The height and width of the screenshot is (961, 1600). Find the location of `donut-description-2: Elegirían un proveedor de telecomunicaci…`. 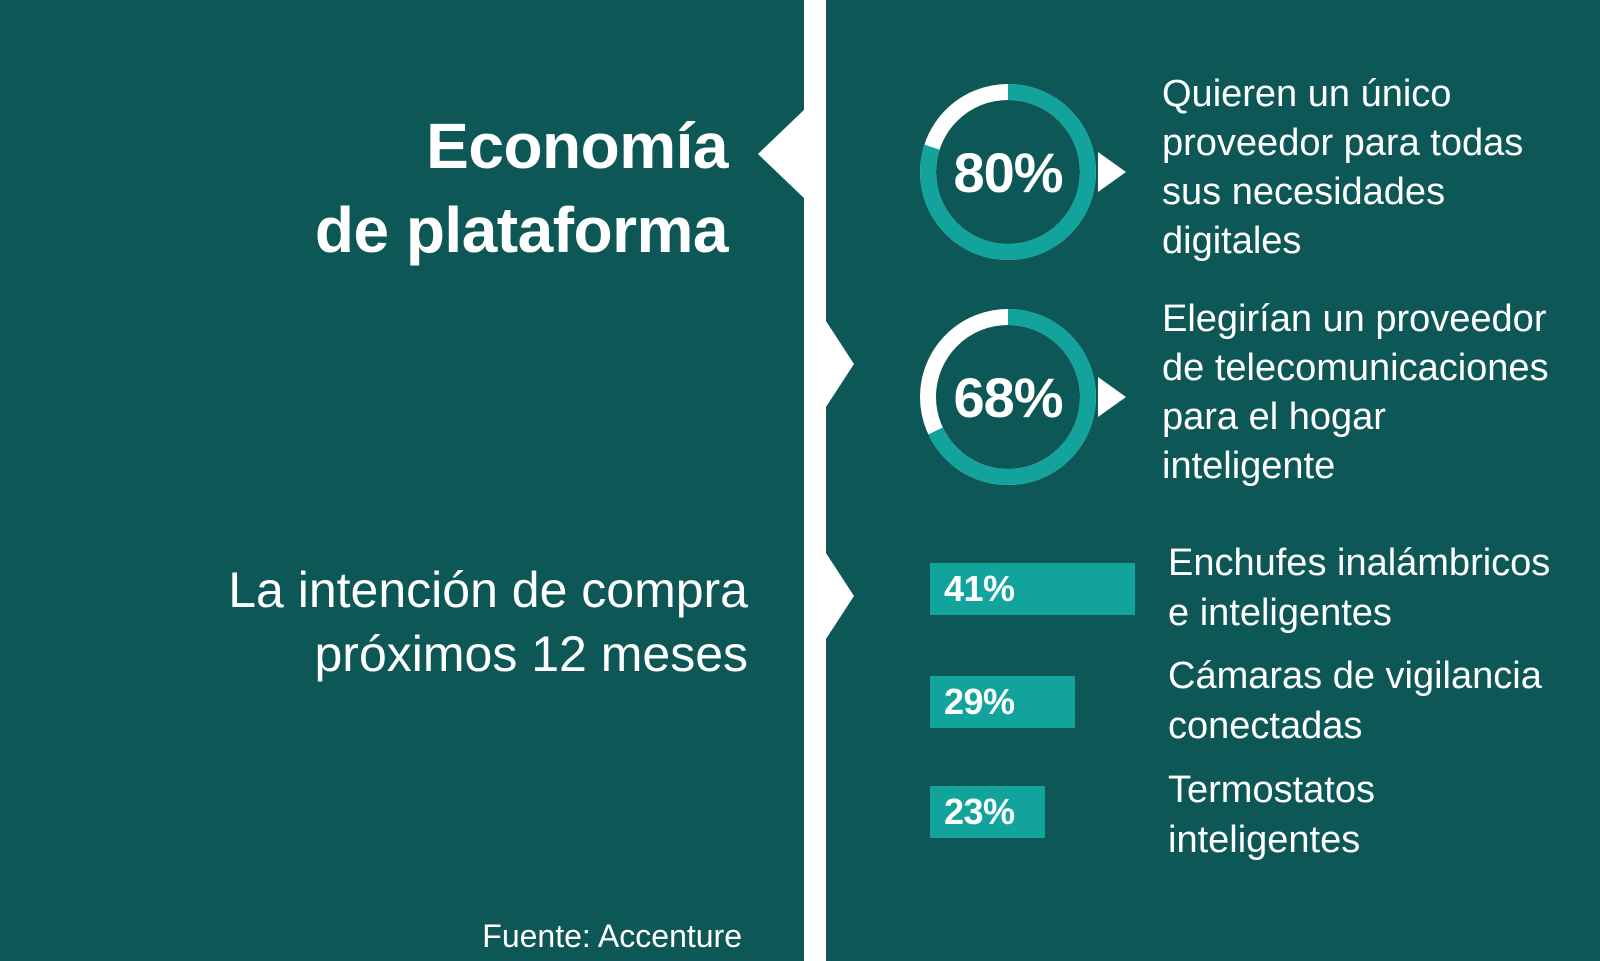

donut-description-2: Elegirían un proveedor de telecomunicaci… is located at coordinates (1355, 393).